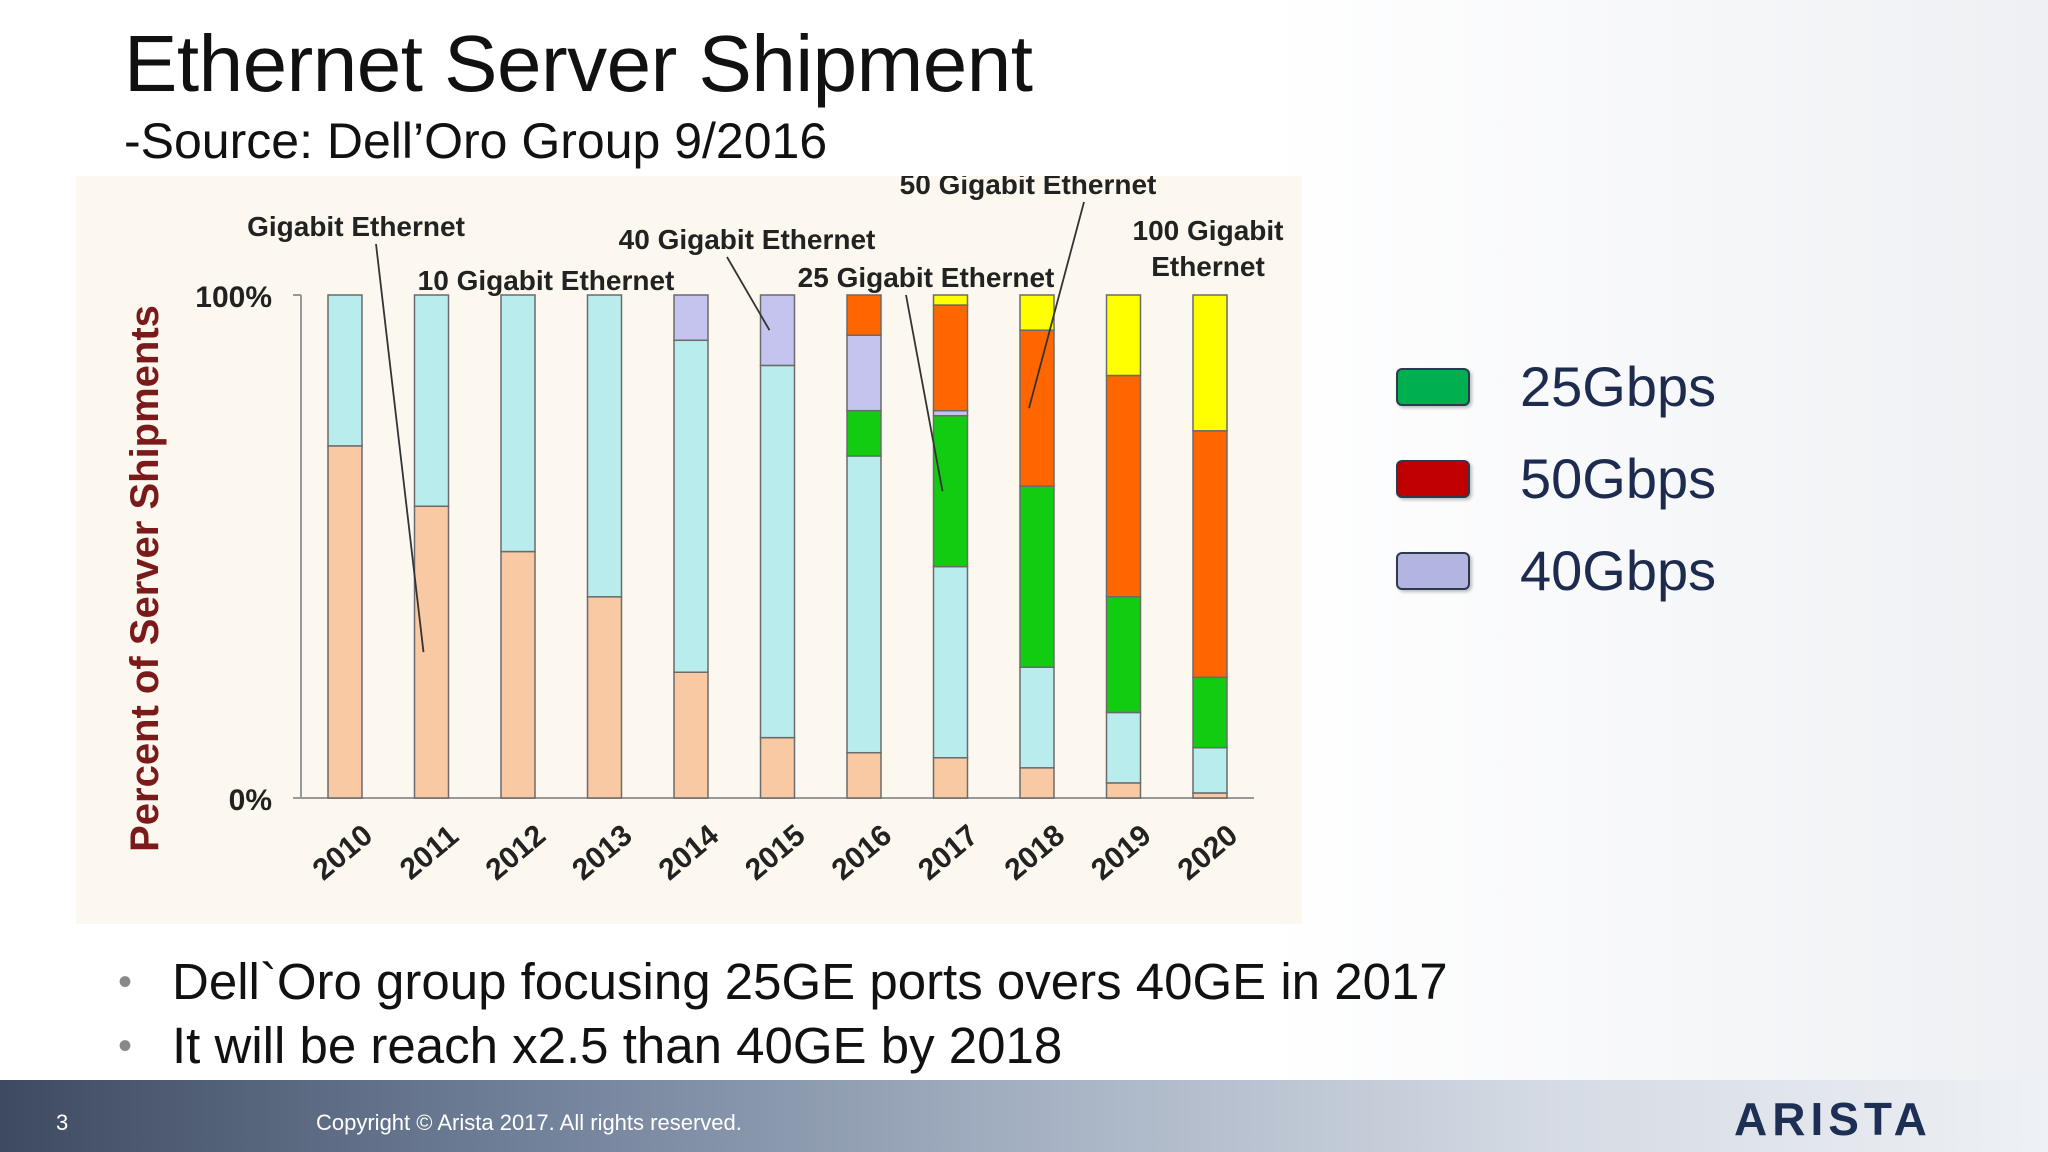  I want to click on legend-label-50gbps: 50Gbps, so click(1618, 478).